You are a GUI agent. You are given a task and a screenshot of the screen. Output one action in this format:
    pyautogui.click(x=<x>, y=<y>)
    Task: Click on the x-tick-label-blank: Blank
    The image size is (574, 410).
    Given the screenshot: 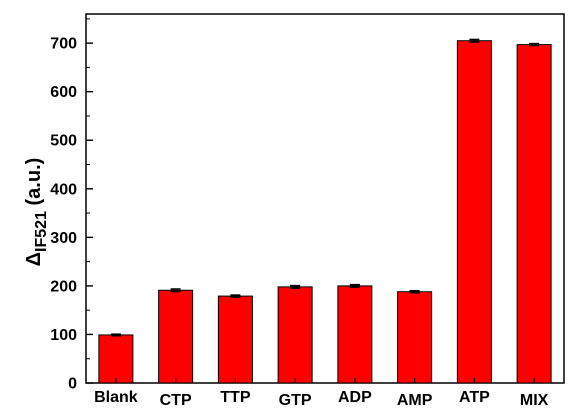 What is the action you would take?
    pyautogui.click(x=116, y=397)
    